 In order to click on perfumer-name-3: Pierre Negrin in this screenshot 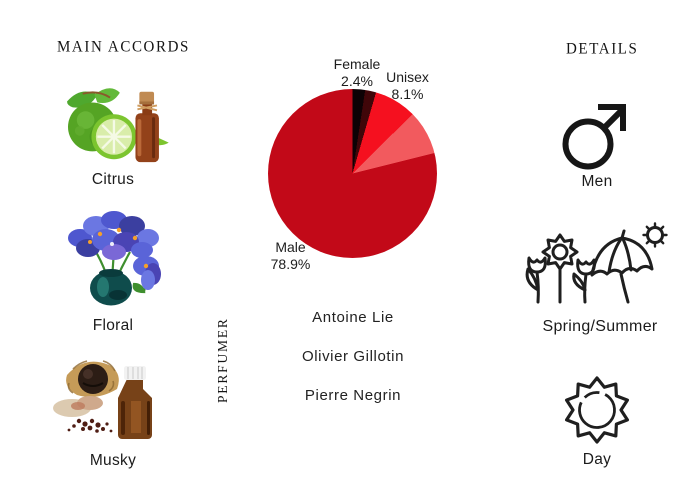, I will do `click(353, 395)`.